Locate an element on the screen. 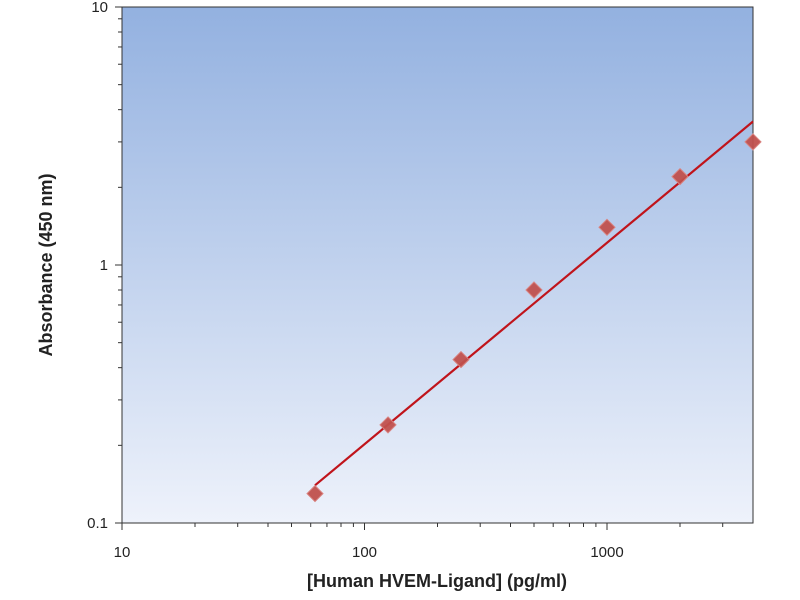 Image resolution: width=800 pixels, height=600 pixels. y-tick-label: 10 is located at coordinates (99, 8).